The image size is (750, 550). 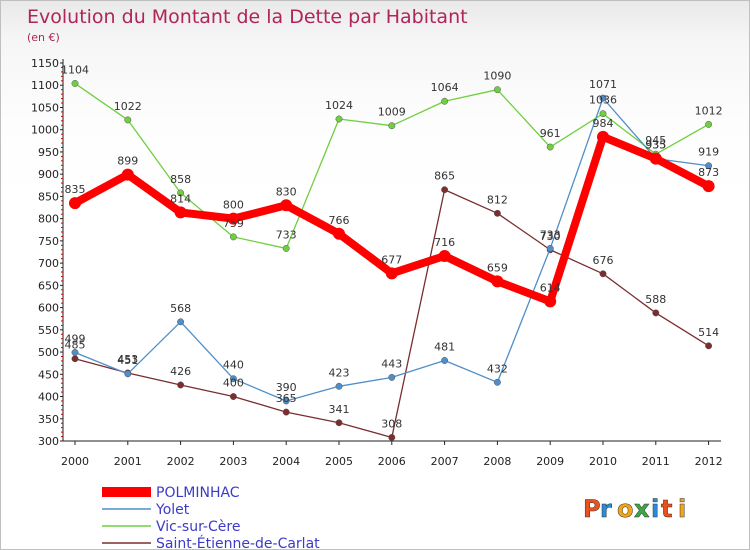 What do you see at coordinates (48, 330) in the screenshot?
I see `y-tick-label: 550` at bounding box center [48, 330].